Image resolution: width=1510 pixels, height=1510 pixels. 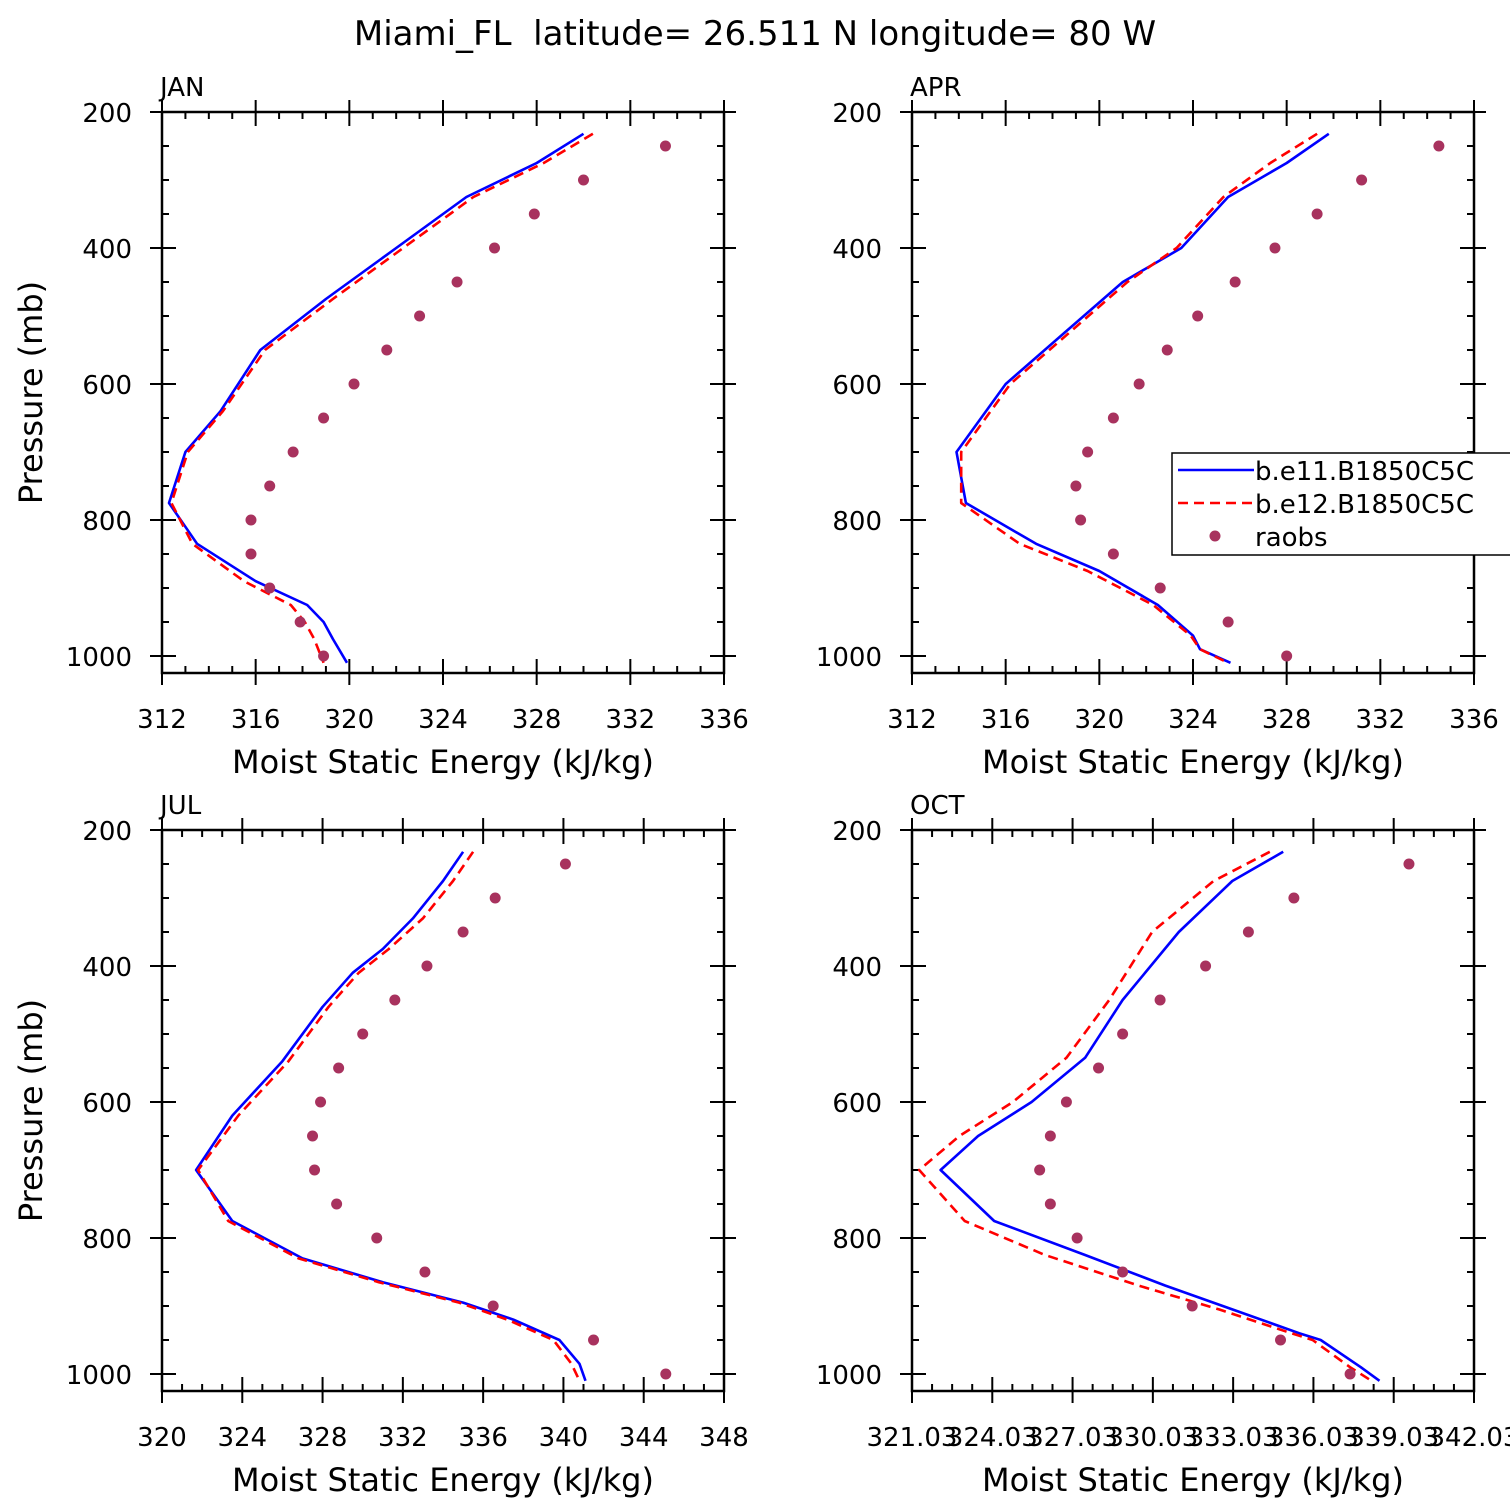 What do you see at coordinates (1313, 1438) in the screenshot?
I see `x-tick-label: 336.03` at bounding box center [1313, 1438].